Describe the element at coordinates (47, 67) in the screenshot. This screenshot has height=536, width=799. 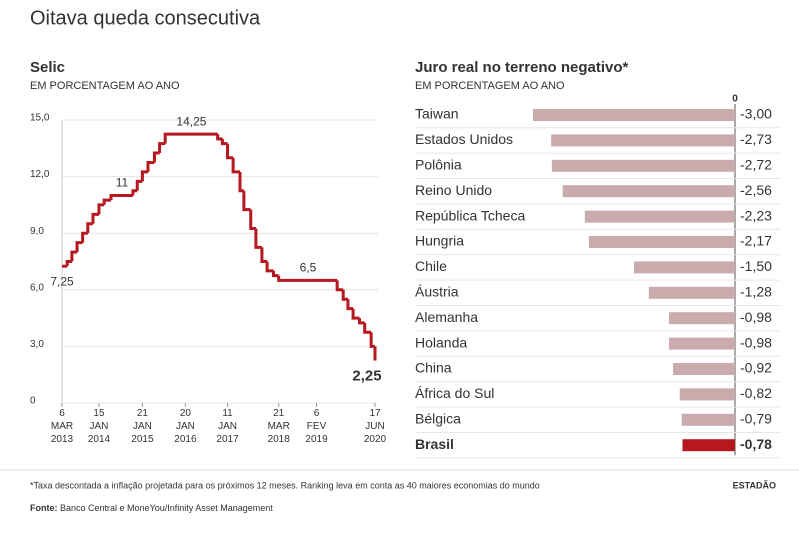
I see `chart-title: Selic` at that location.